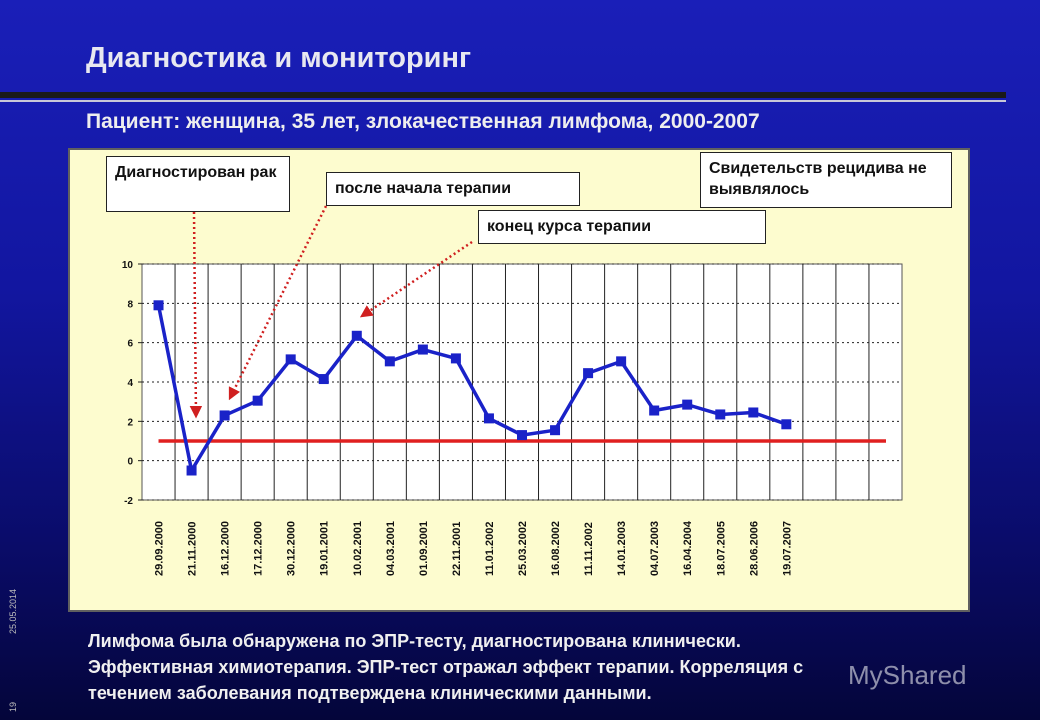 The width and height of the screenshot is (1040, 720). Describe the element at coordinates (523, 548) in the screenshot. I see `x-tick-label: 25.03.2002` at that location.